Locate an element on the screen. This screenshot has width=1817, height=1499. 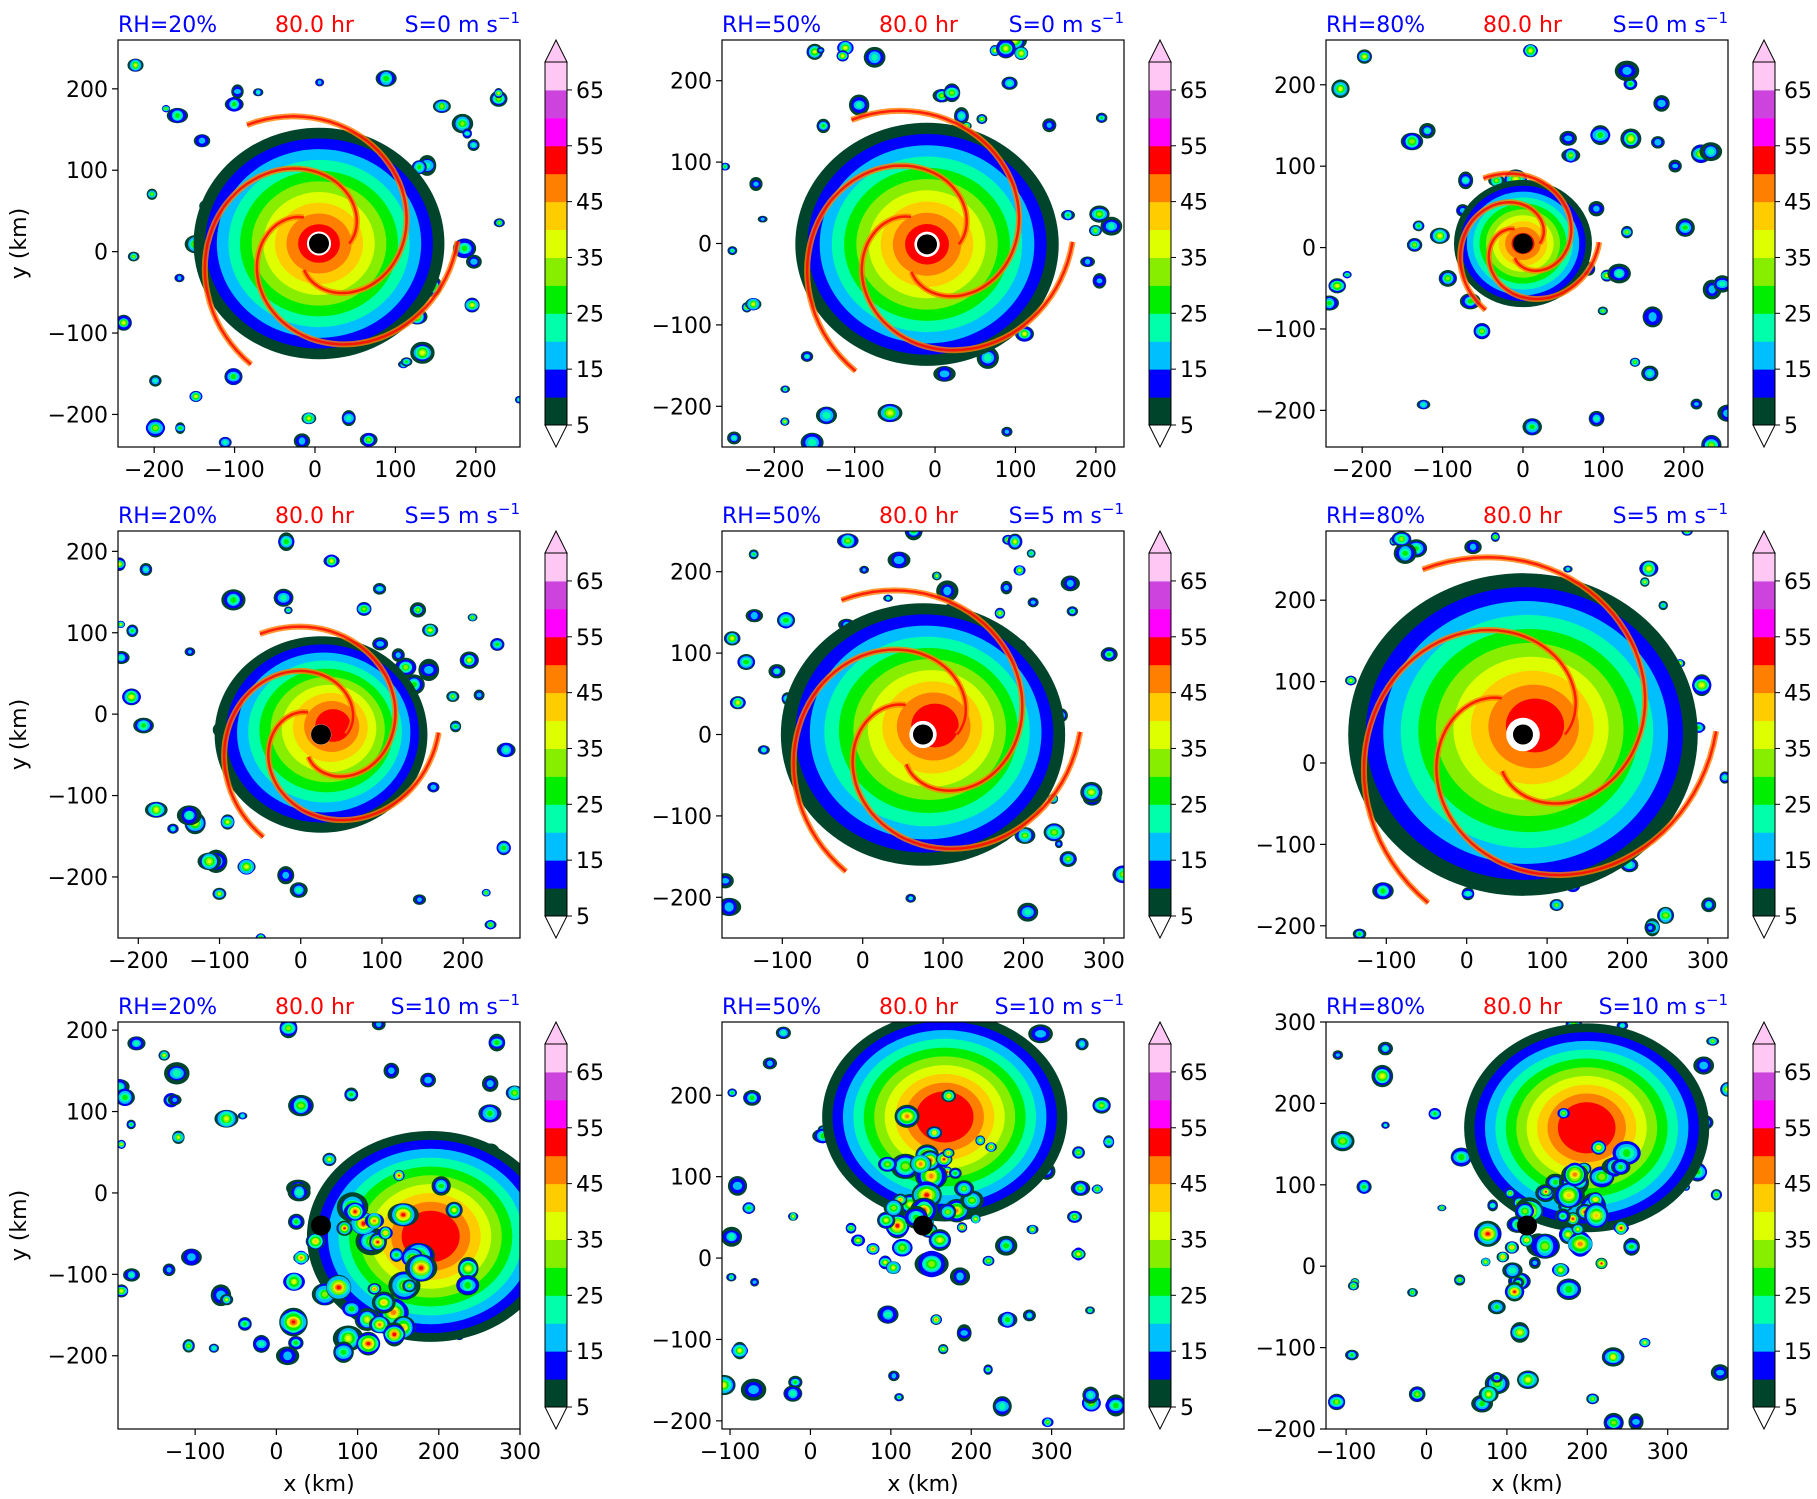
y-tick-label: −200 is located at coordinates (682, 898).